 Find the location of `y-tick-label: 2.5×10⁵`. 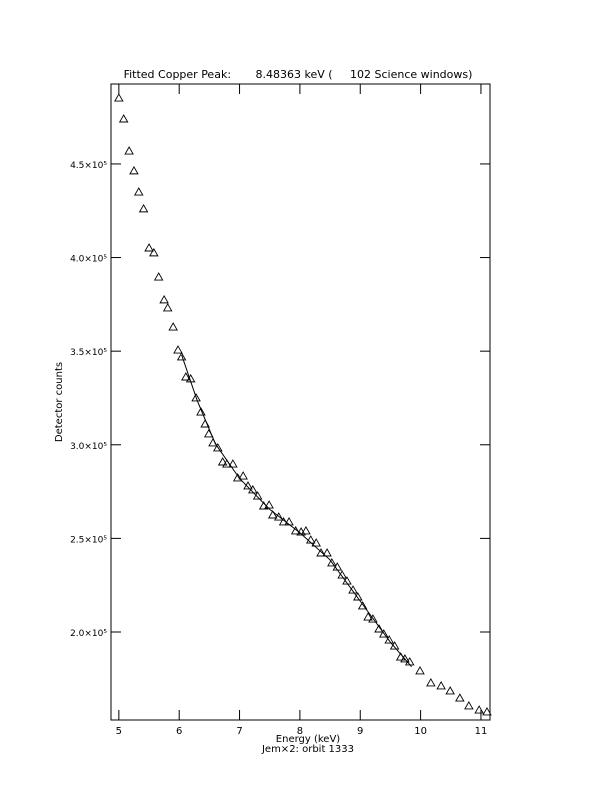

y-tick-label: 2.5×10⁵ is located at coordinates (88, 540).